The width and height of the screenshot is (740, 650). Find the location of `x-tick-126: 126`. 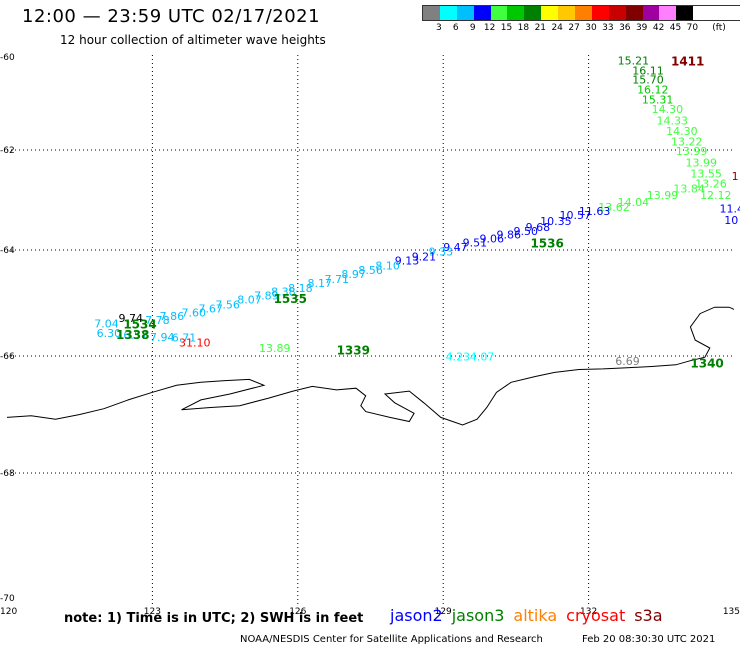

x-tick-126: 126 is located at coordinates (297, 612).